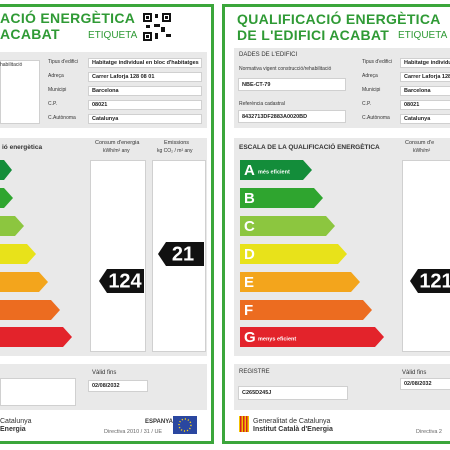 The width and height of the screenshot is (450, 450). I want to click on field-value: 8432713DF2883A0020BD, so click(275, 117).